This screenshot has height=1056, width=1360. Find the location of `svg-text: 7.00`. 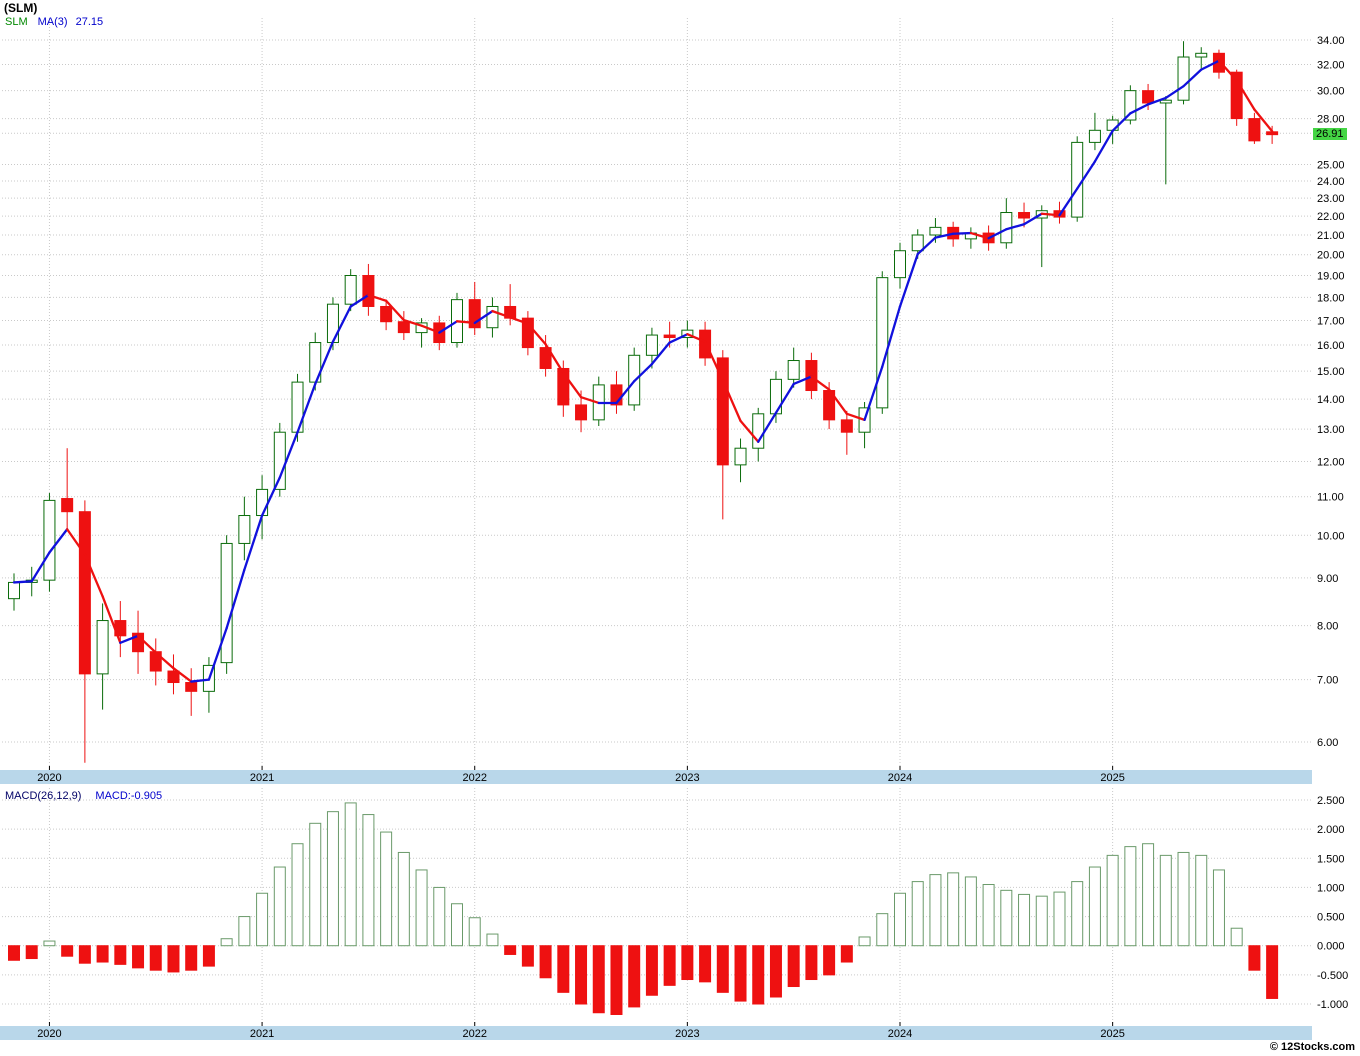

svg-text: 7.00 is located at coordinates (1327, 681).